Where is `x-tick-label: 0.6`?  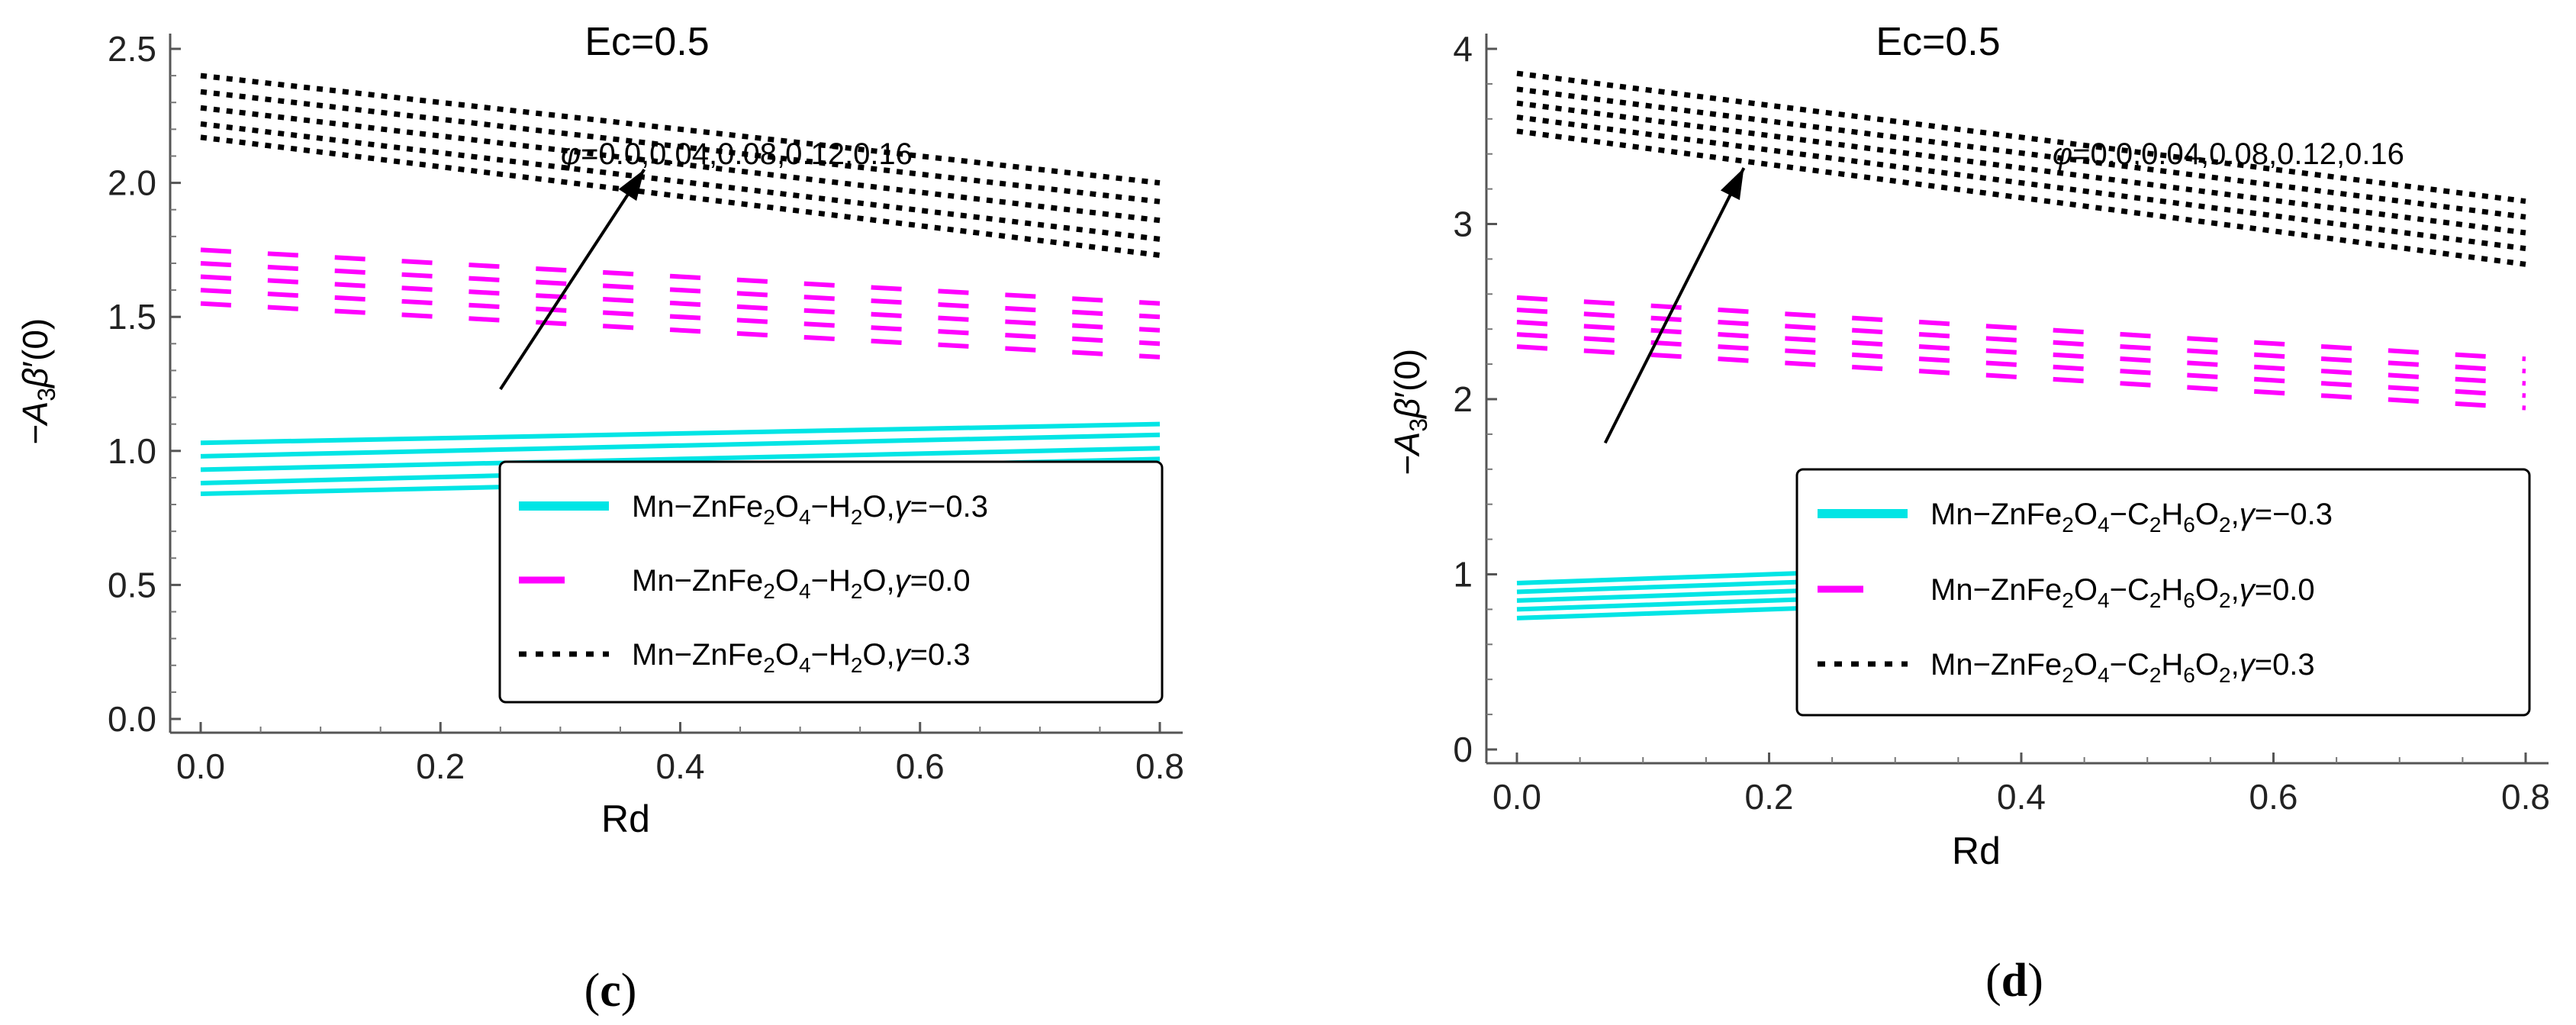 x-tick-label: 0.6 is located at coordinates (920, 766).